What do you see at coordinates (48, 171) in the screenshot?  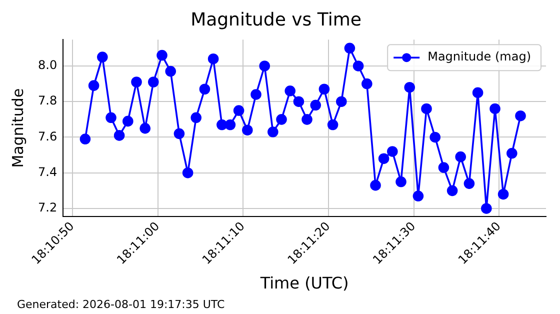 I see `y-tick-label: 7.4` at bounding box center [48, 171].